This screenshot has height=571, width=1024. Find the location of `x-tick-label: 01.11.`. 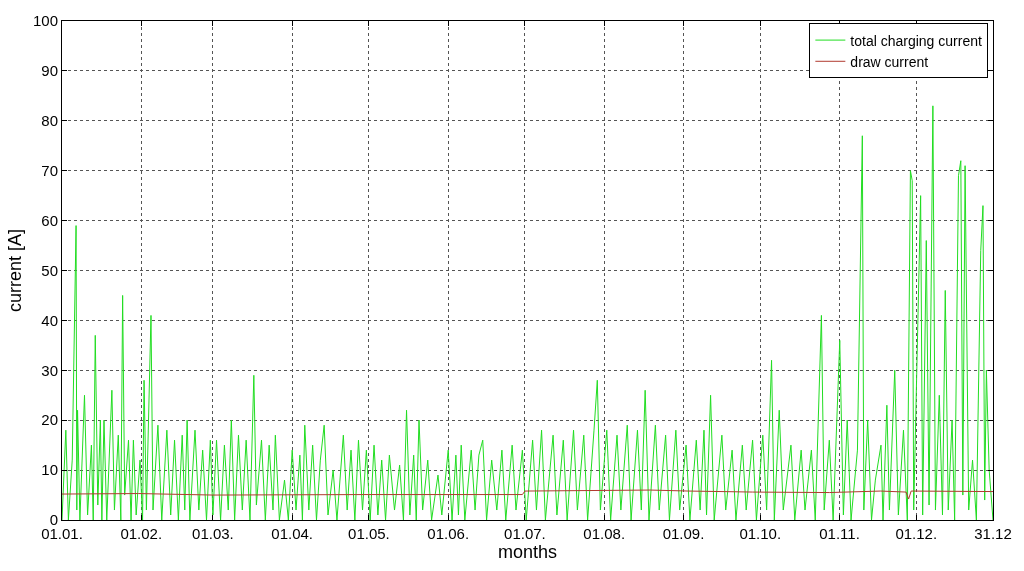

x-tick-label: 01.11. is located at coordinates (839, 533).